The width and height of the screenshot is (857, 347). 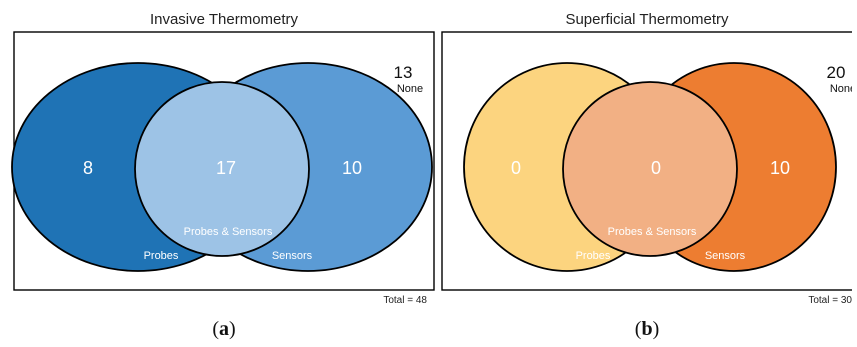 What do you see at coordinates (403, 72) in the screenshot?
I see `none-count: 13` at bounding box center [403, 72].